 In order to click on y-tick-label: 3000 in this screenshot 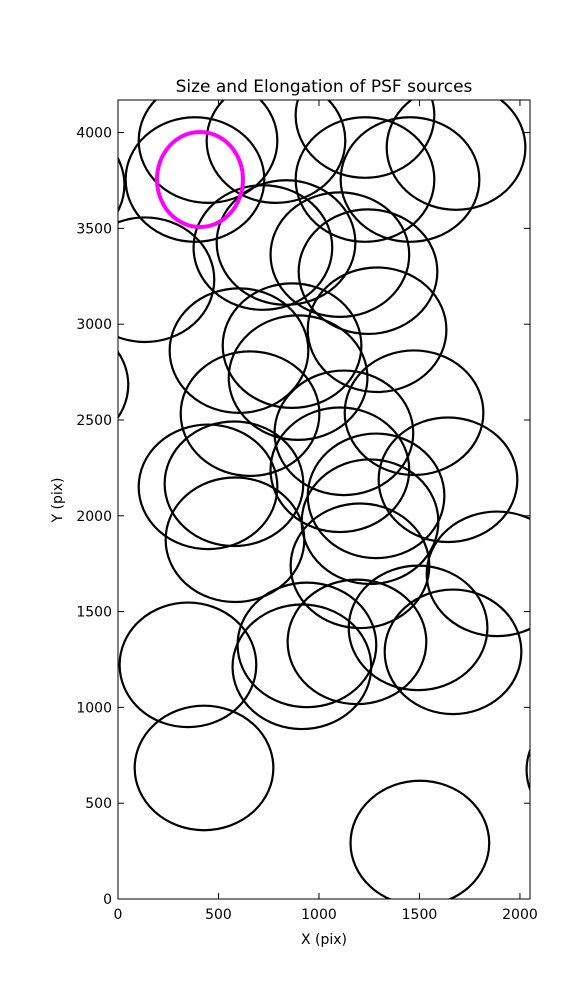, I will do `click(94, 325)`.